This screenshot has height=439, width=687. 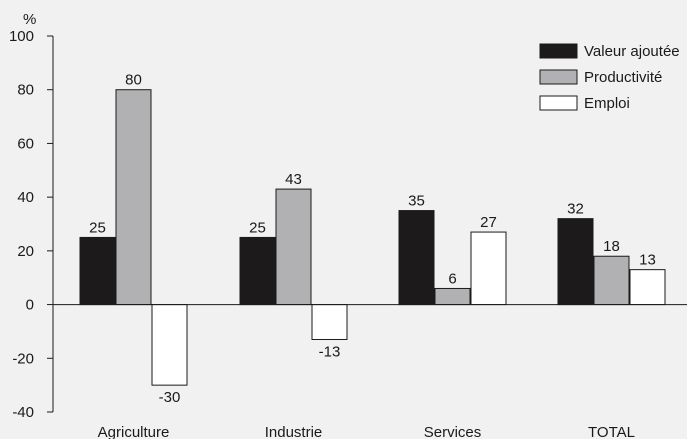 What do you see at coordinates (611, 431) in the screenshot?
I see `x-tick-label: TOTAL` at bounding box center [611, 431].